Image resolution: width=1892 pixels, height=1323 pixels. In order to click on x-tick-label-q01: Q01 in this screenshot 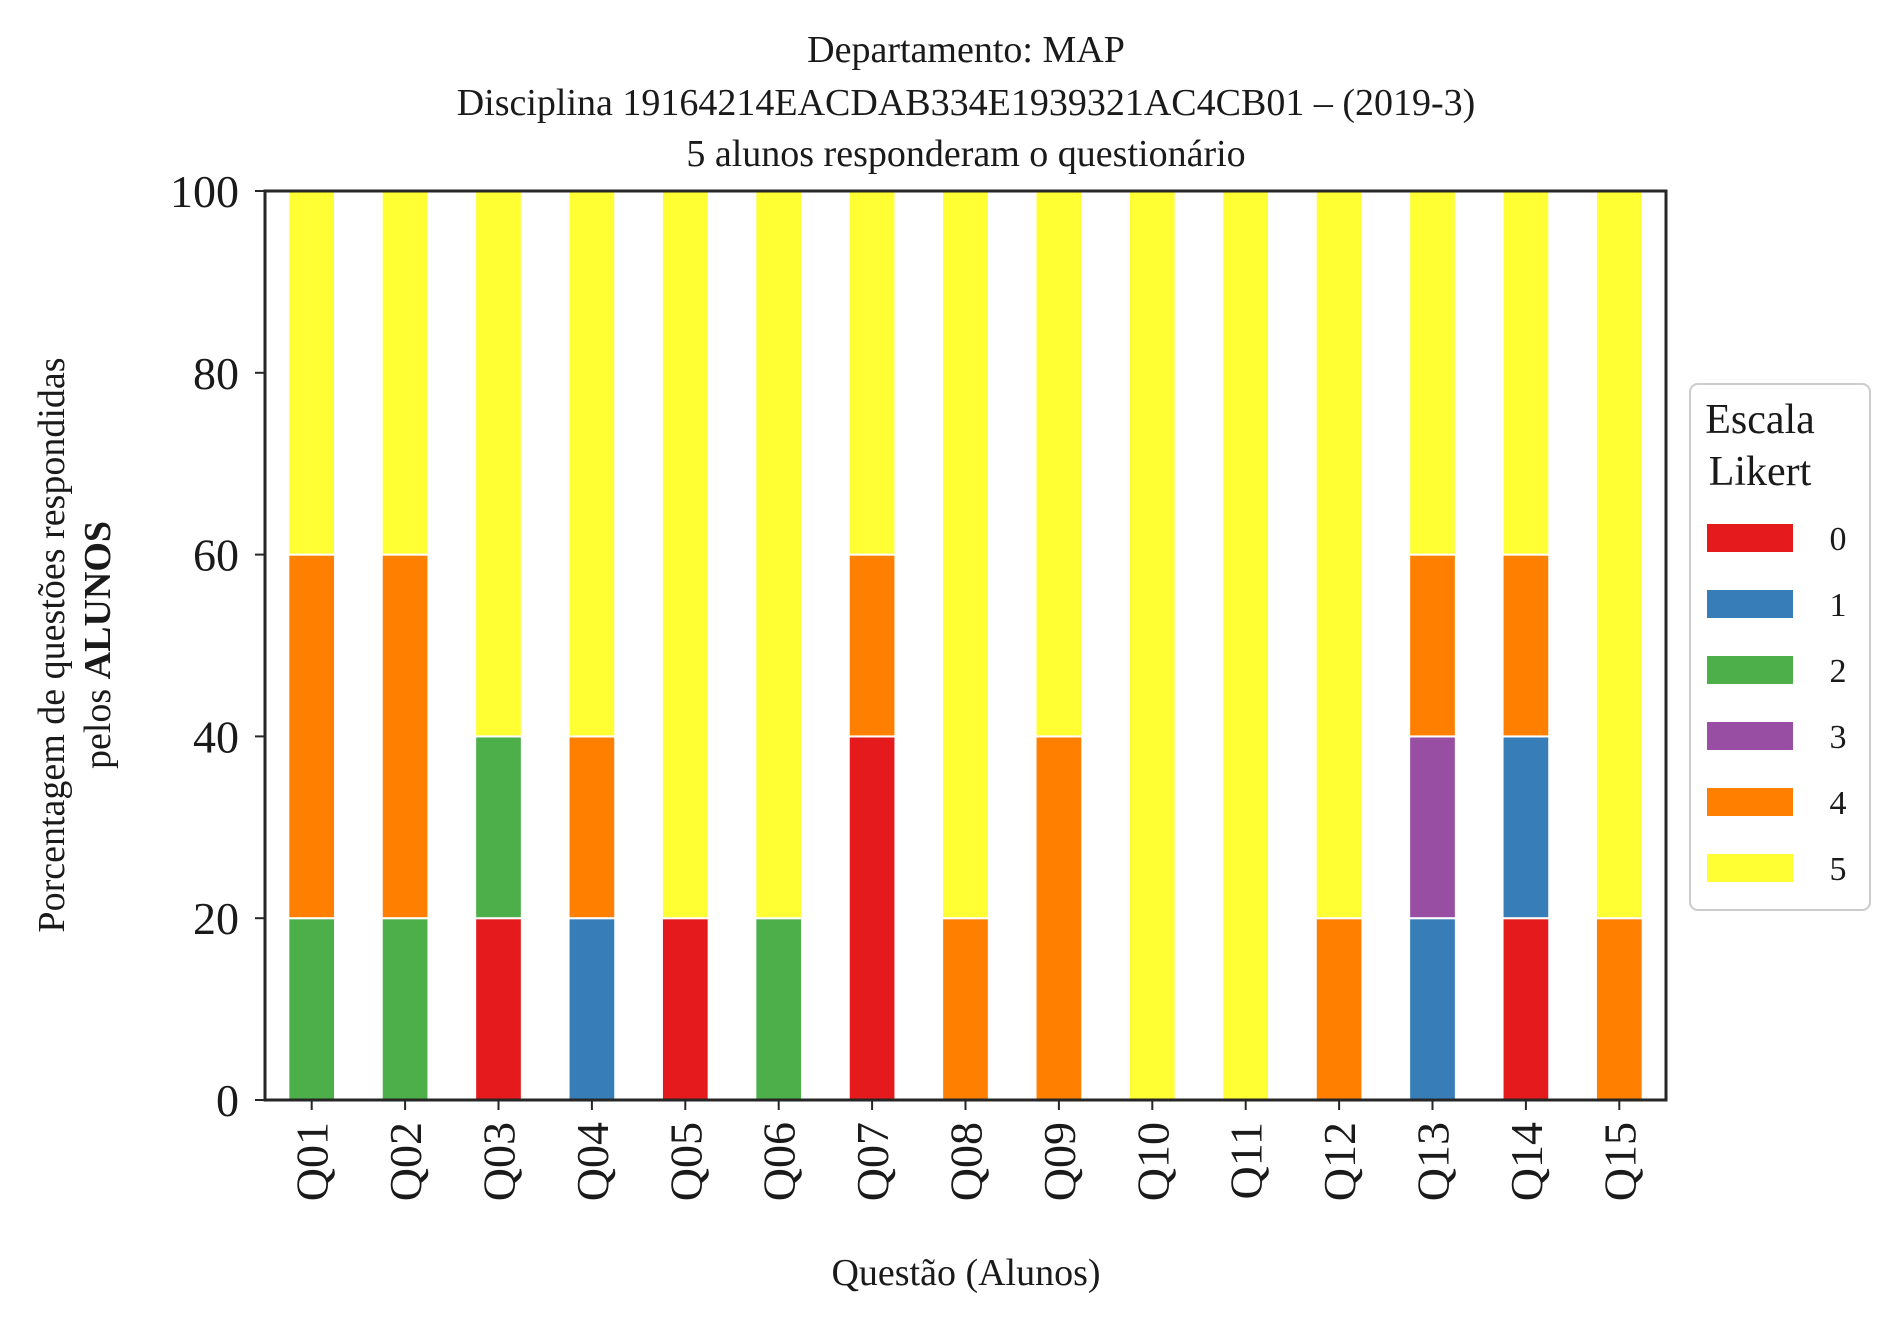, I will do `click(312, 1161)`.